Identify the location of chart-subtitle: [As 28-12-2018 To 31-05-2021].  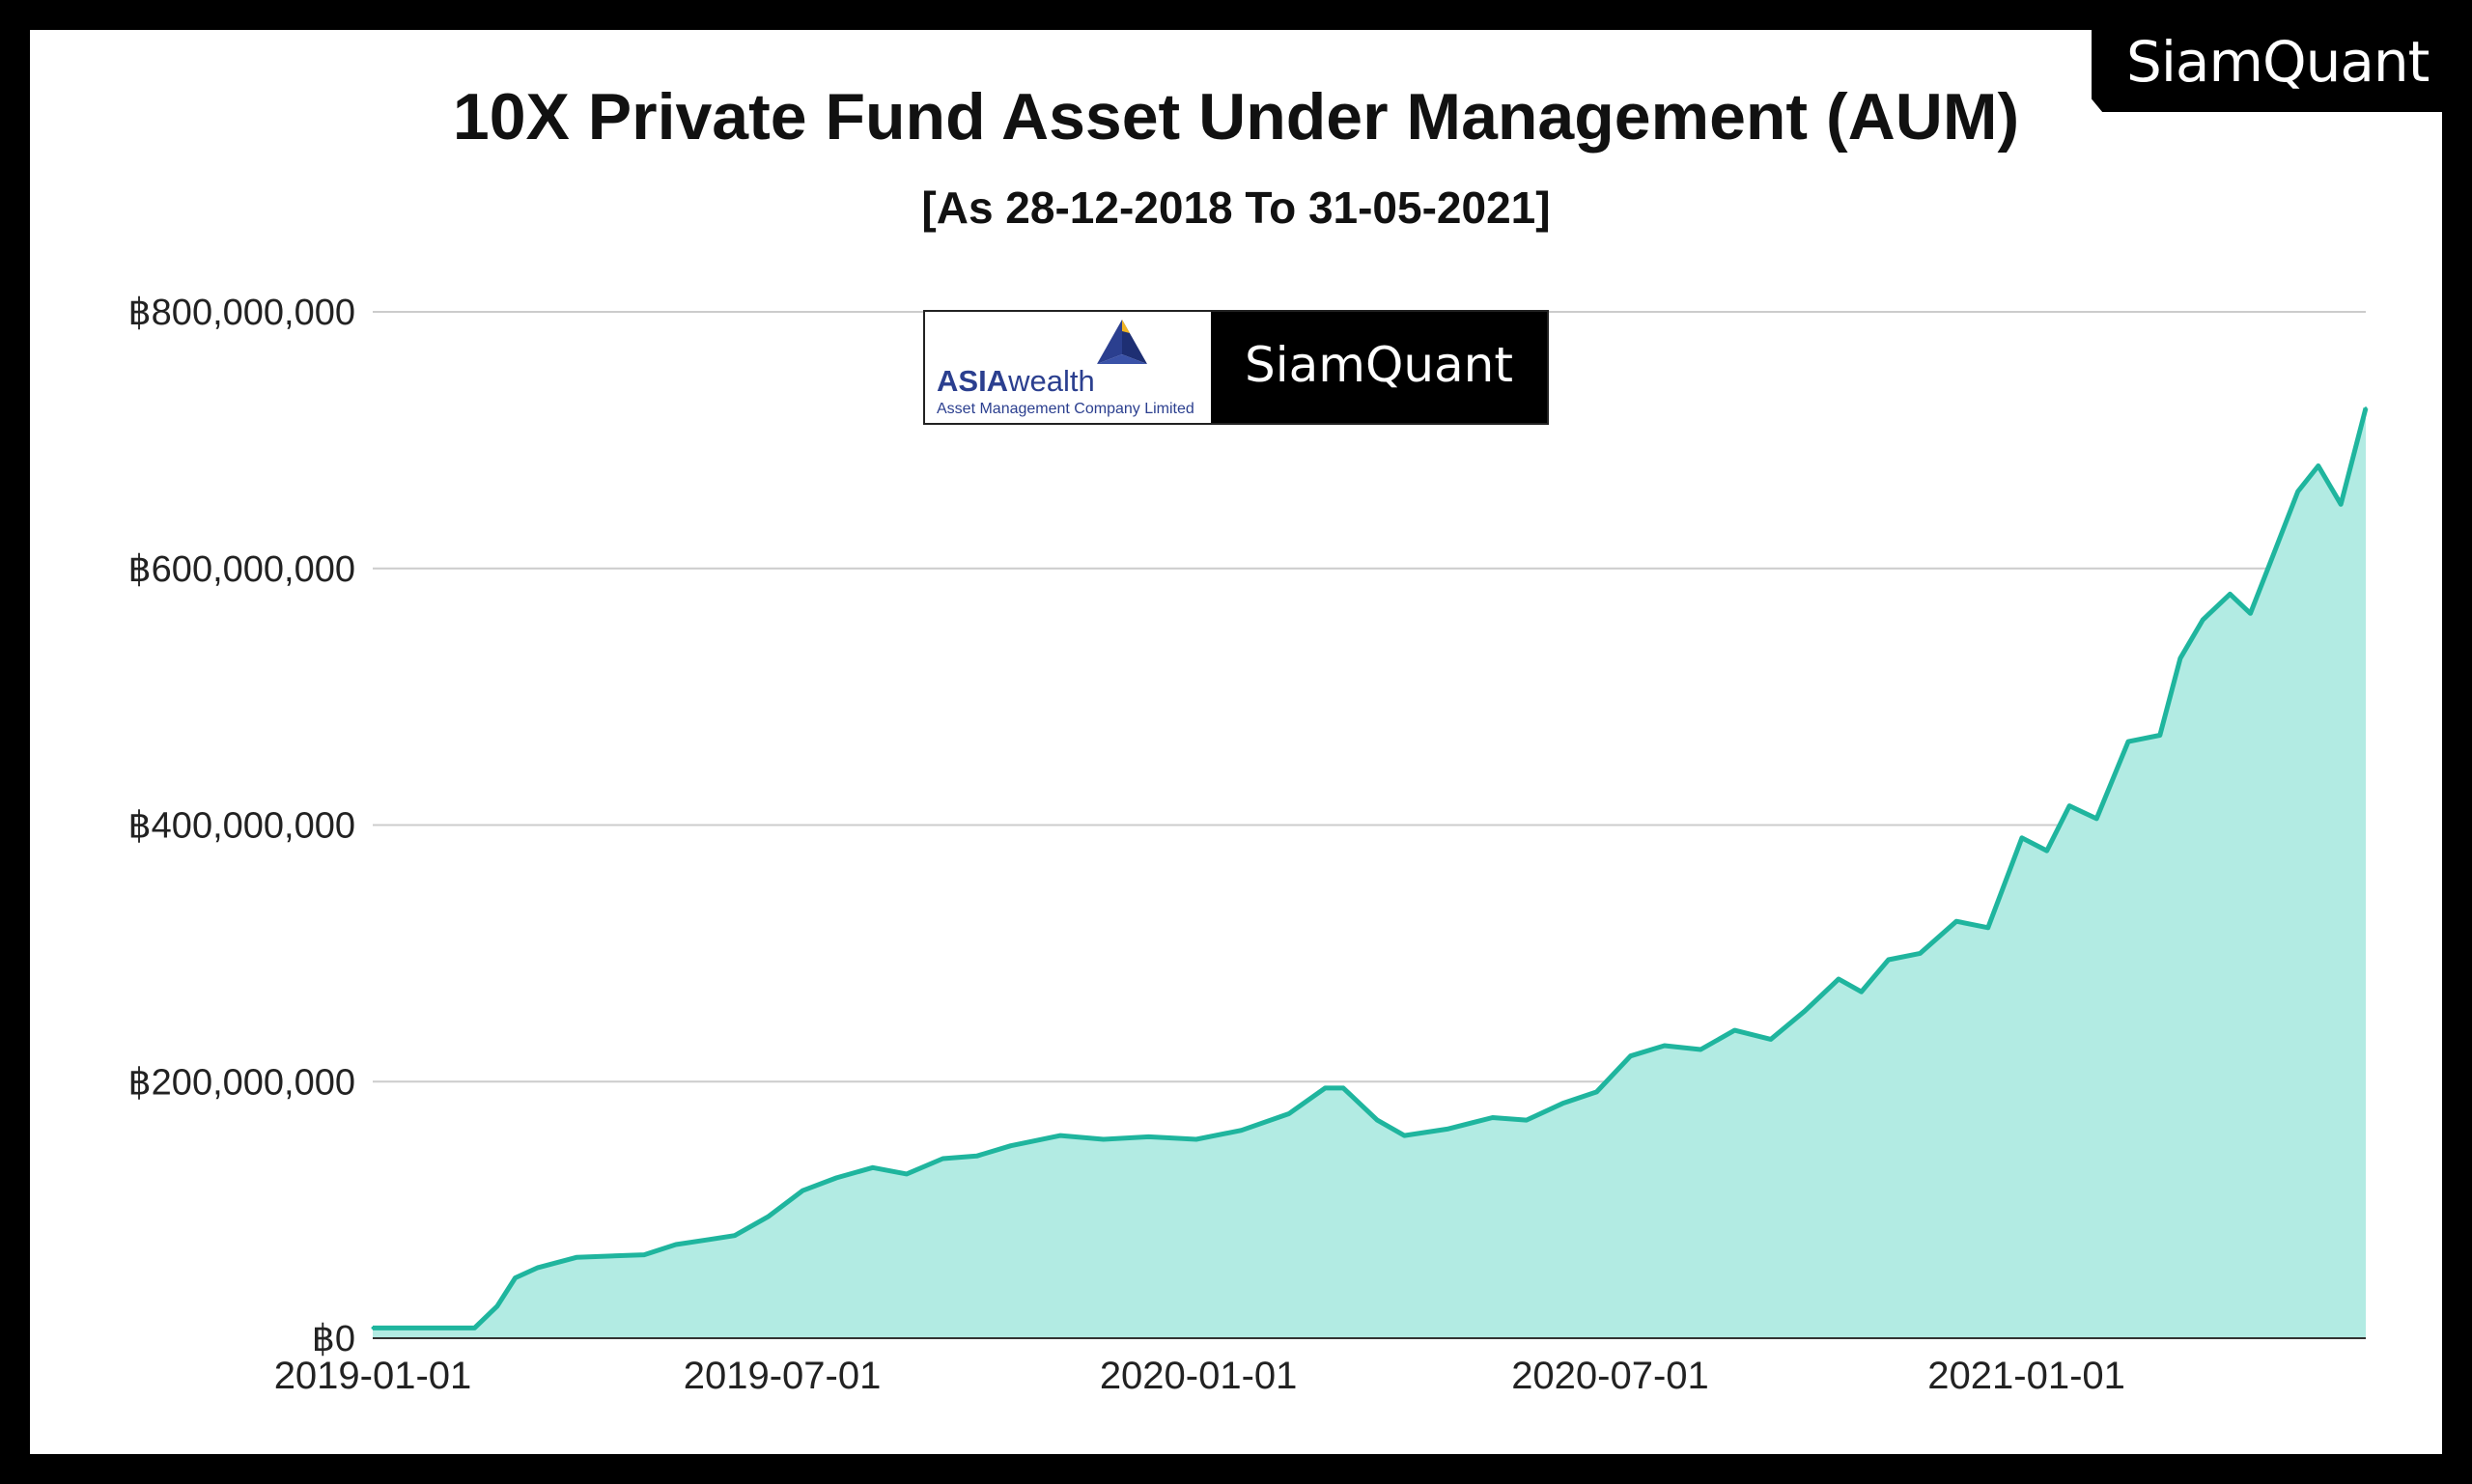
(1236, 208).